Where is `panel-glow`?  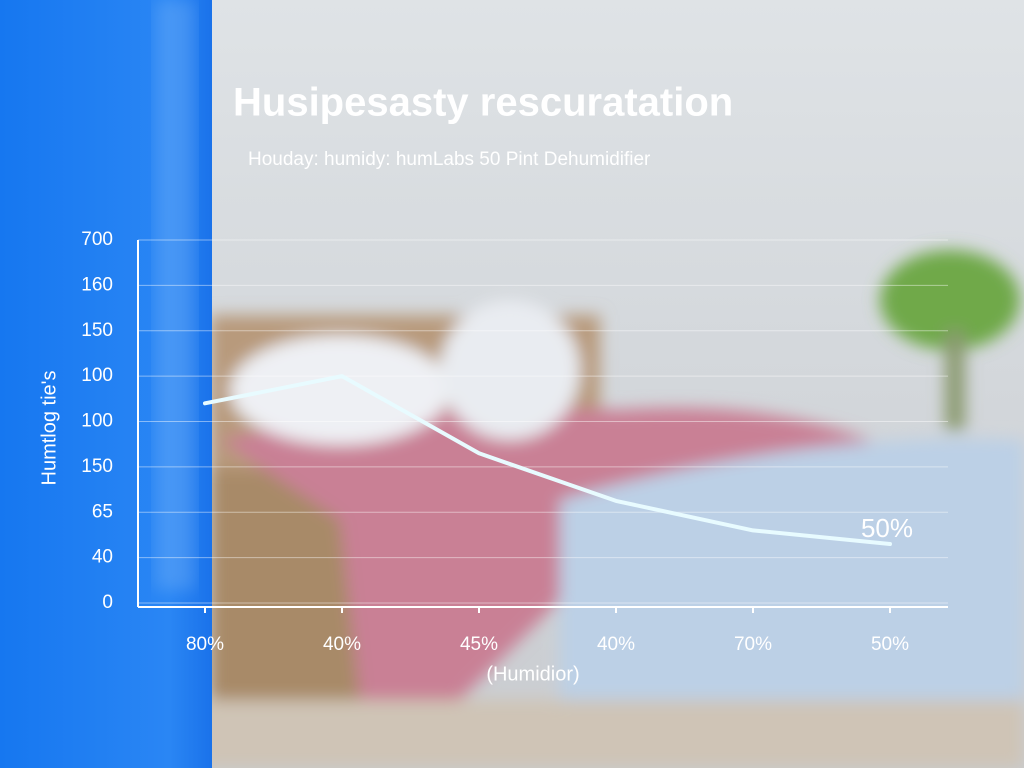 panel-glow is located at coordinates (175, 295).